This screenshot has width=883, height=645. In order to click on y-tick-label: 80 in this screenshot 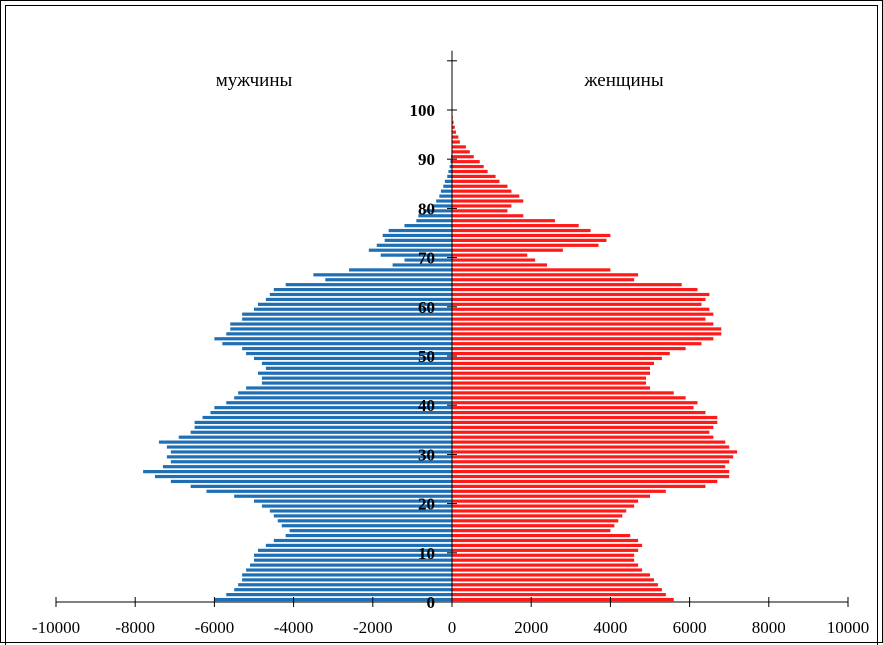, I will do `click(426, 208)`.